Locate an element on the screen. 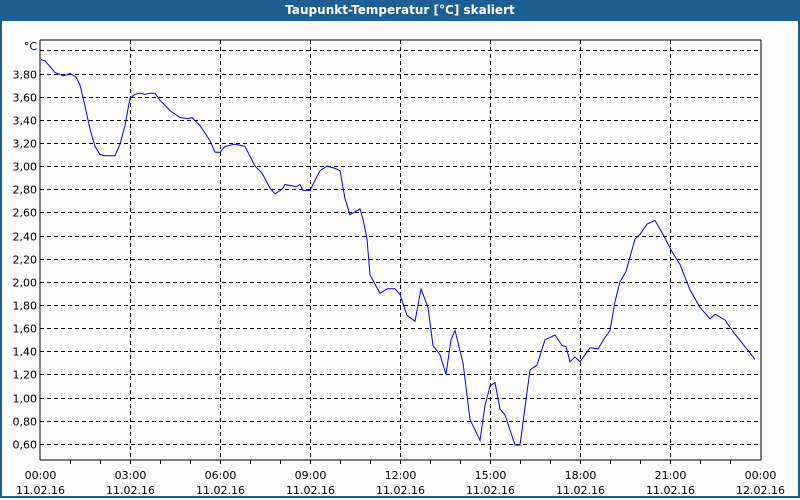  y-tick-label: 1,40 is located at coordinates (25, 352).